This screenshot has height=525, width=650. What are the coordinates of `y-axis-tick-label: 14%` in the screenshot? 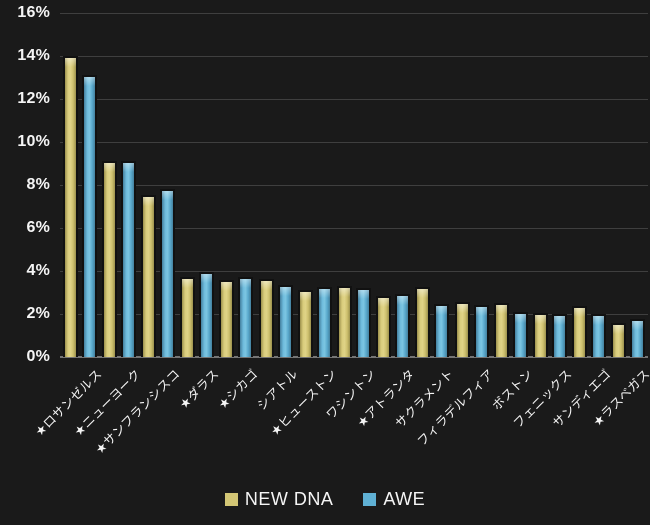 It's located at (33, 55).